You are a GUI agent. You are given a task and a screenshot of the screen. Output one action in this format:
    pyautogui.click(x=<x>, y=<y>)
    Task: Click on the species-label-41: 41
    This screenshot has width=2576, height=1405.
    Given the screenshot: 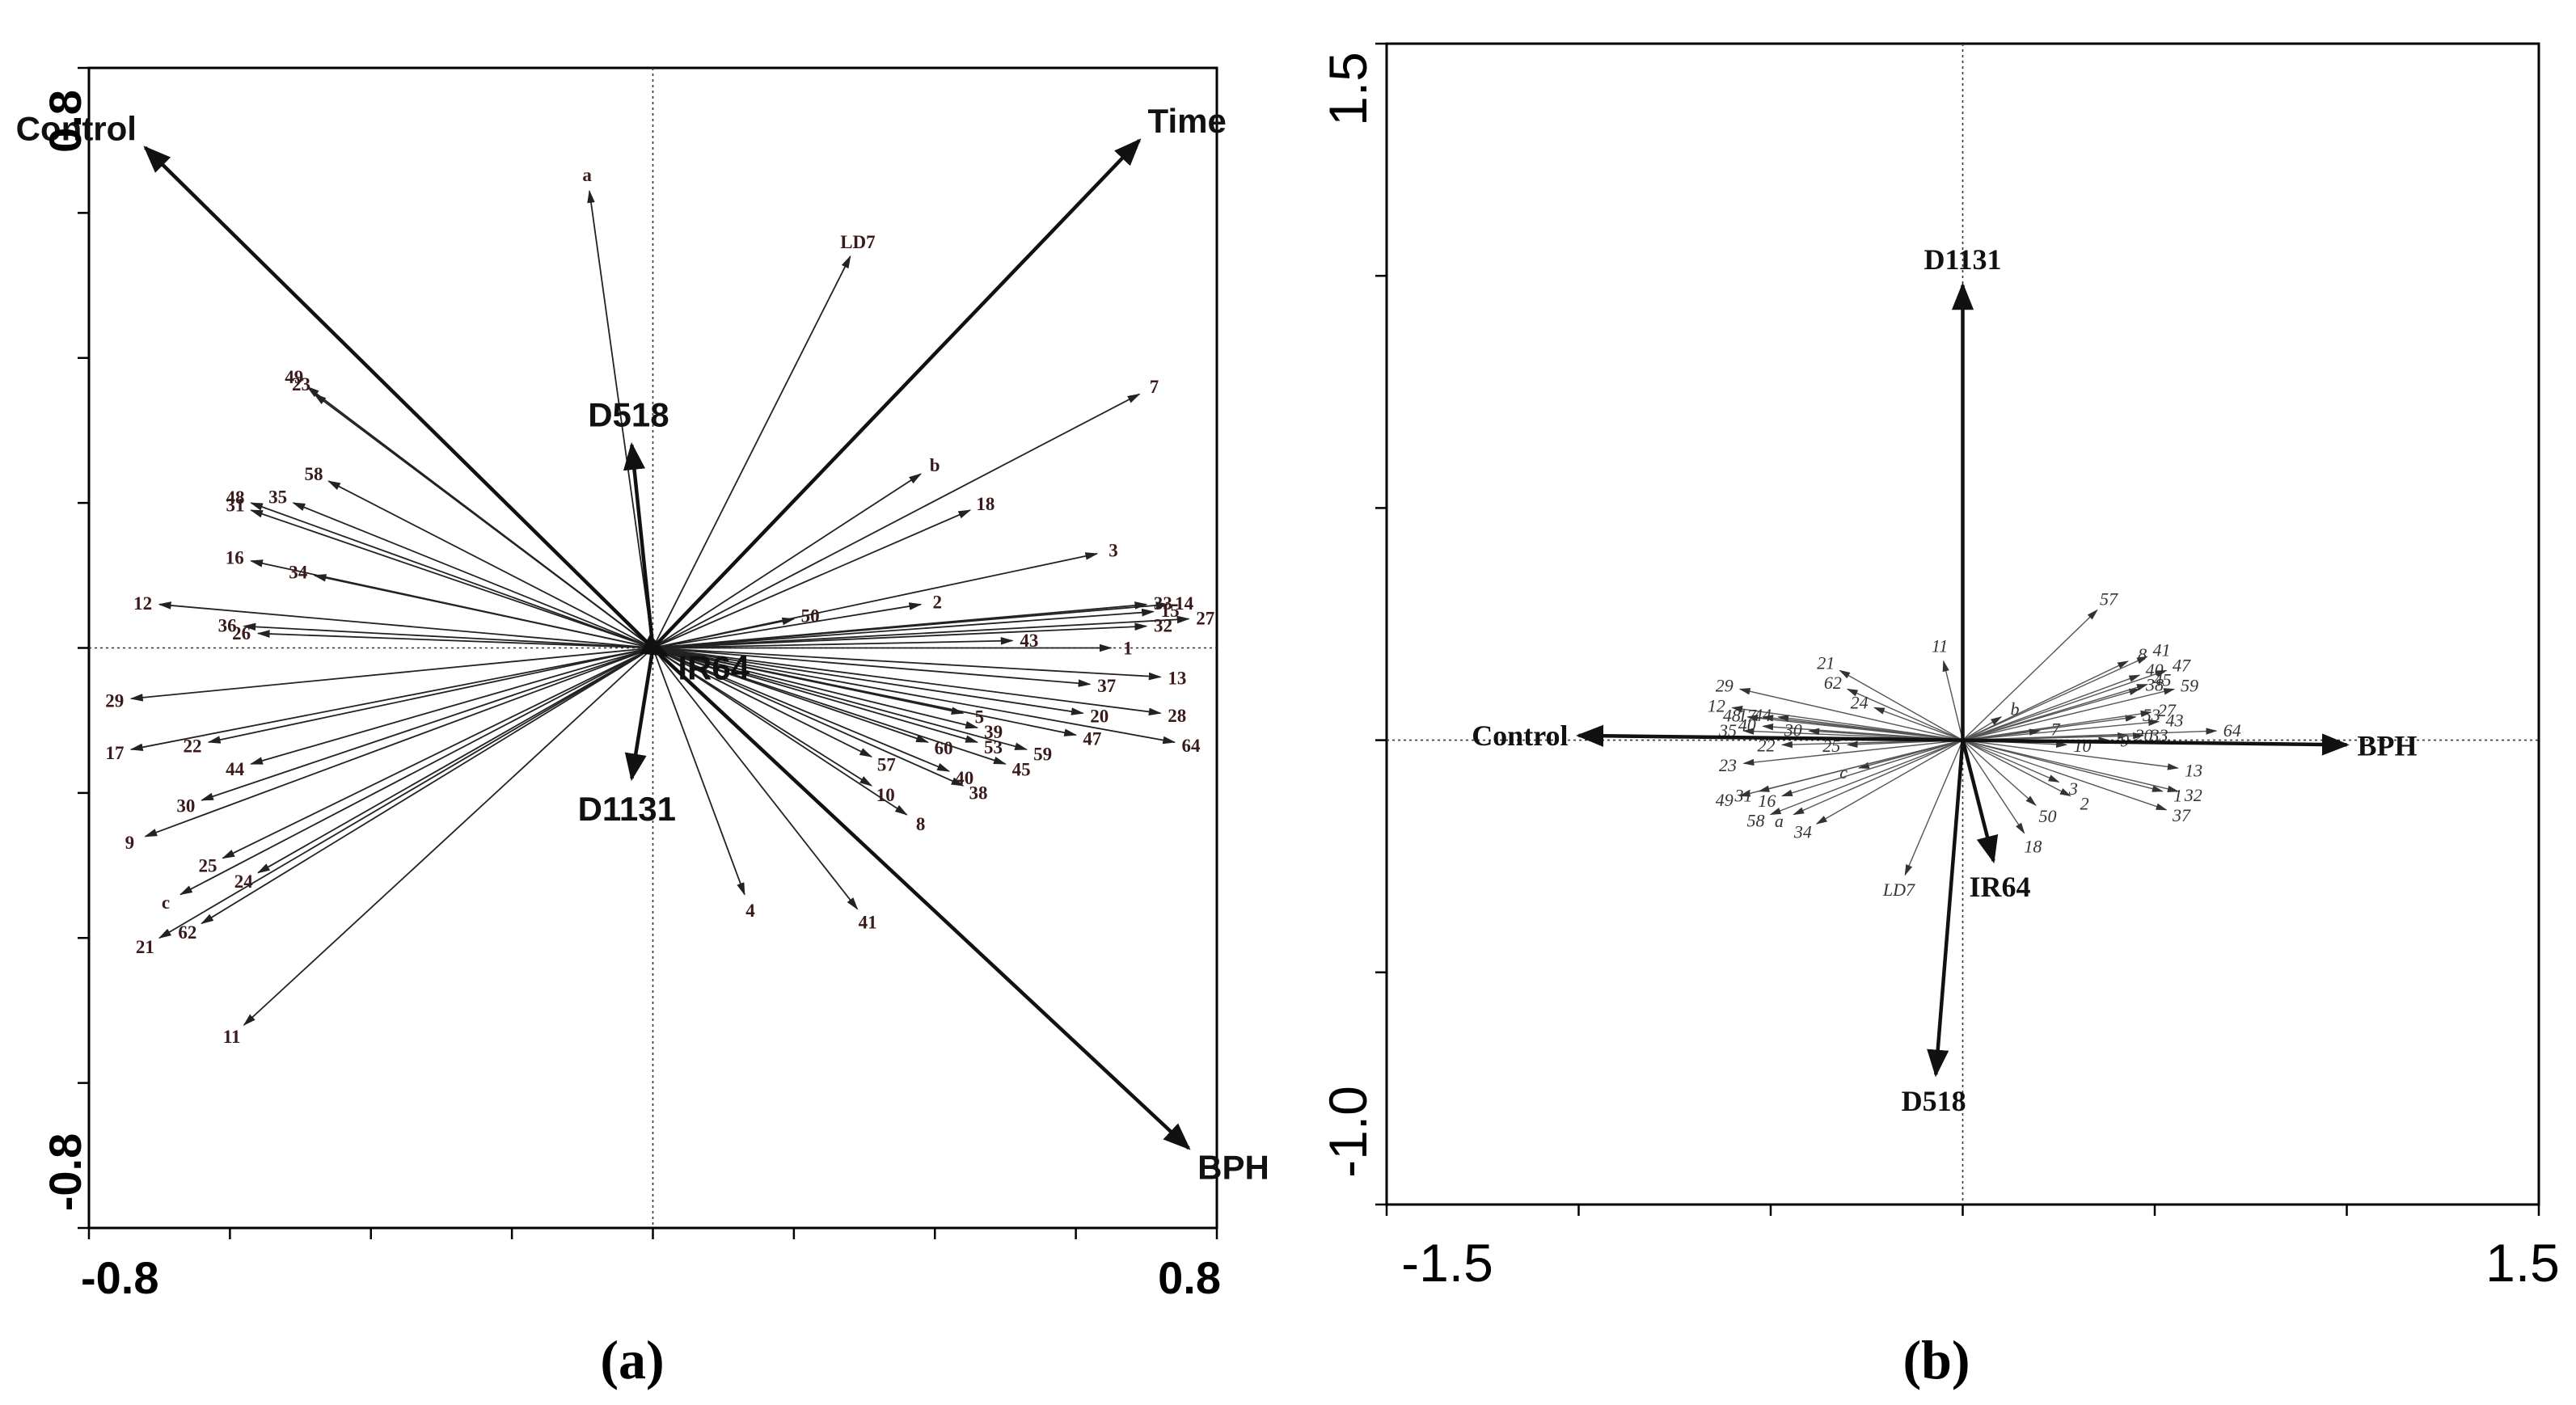 What is the action you would take?
    pyautogui.click(x=2162, y=650)
    